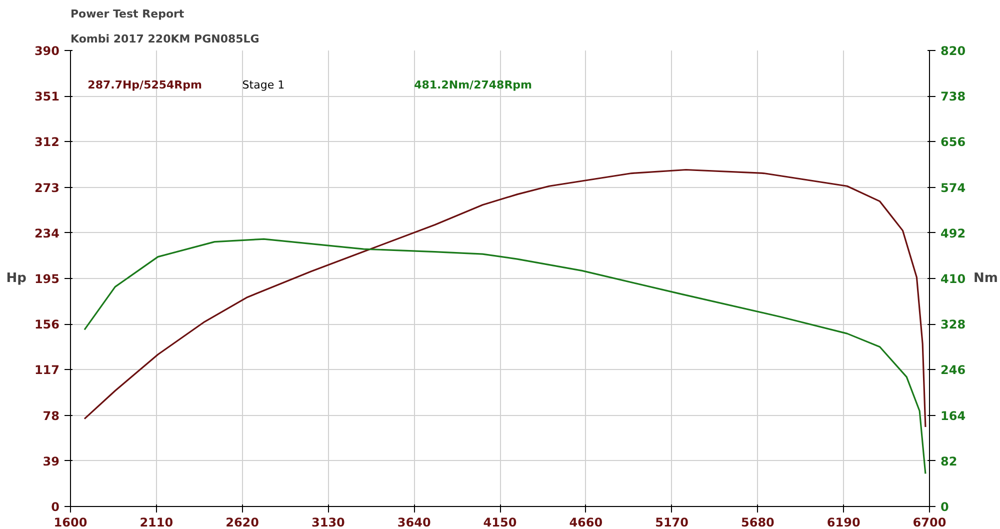 The image size is (1000, 529). What do you see at coordinates (47, 279) in the screenshot?
I see `y-tick-label: 195` at bounding box center [47, 279].